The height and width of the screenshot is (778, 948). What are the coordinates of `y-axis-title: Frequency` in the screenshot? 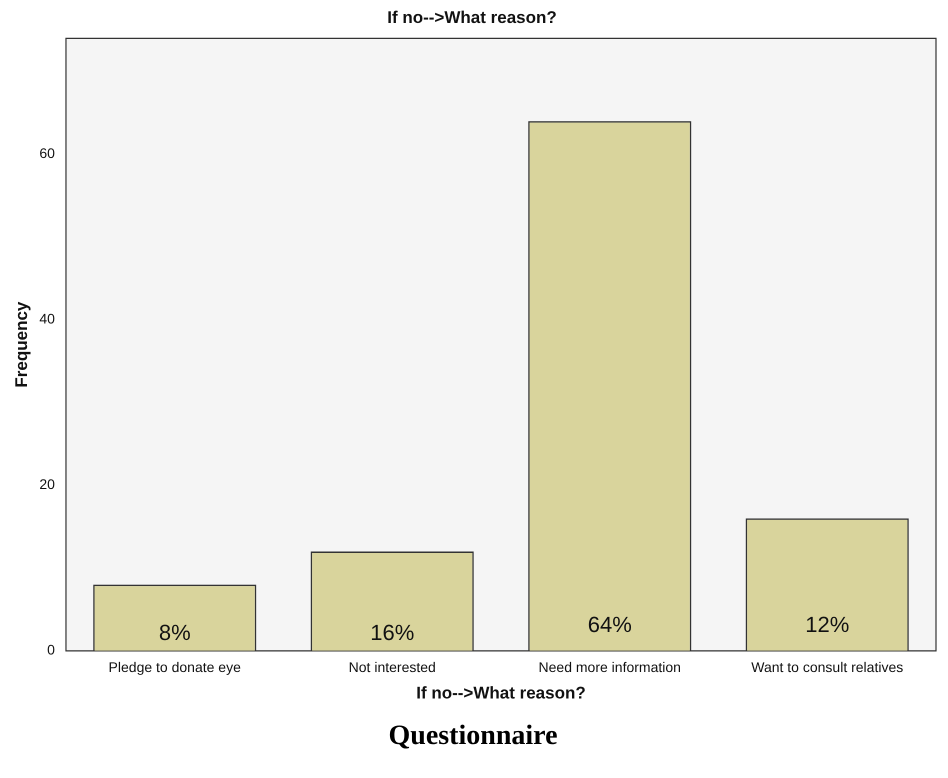 It's located at (21, 344).